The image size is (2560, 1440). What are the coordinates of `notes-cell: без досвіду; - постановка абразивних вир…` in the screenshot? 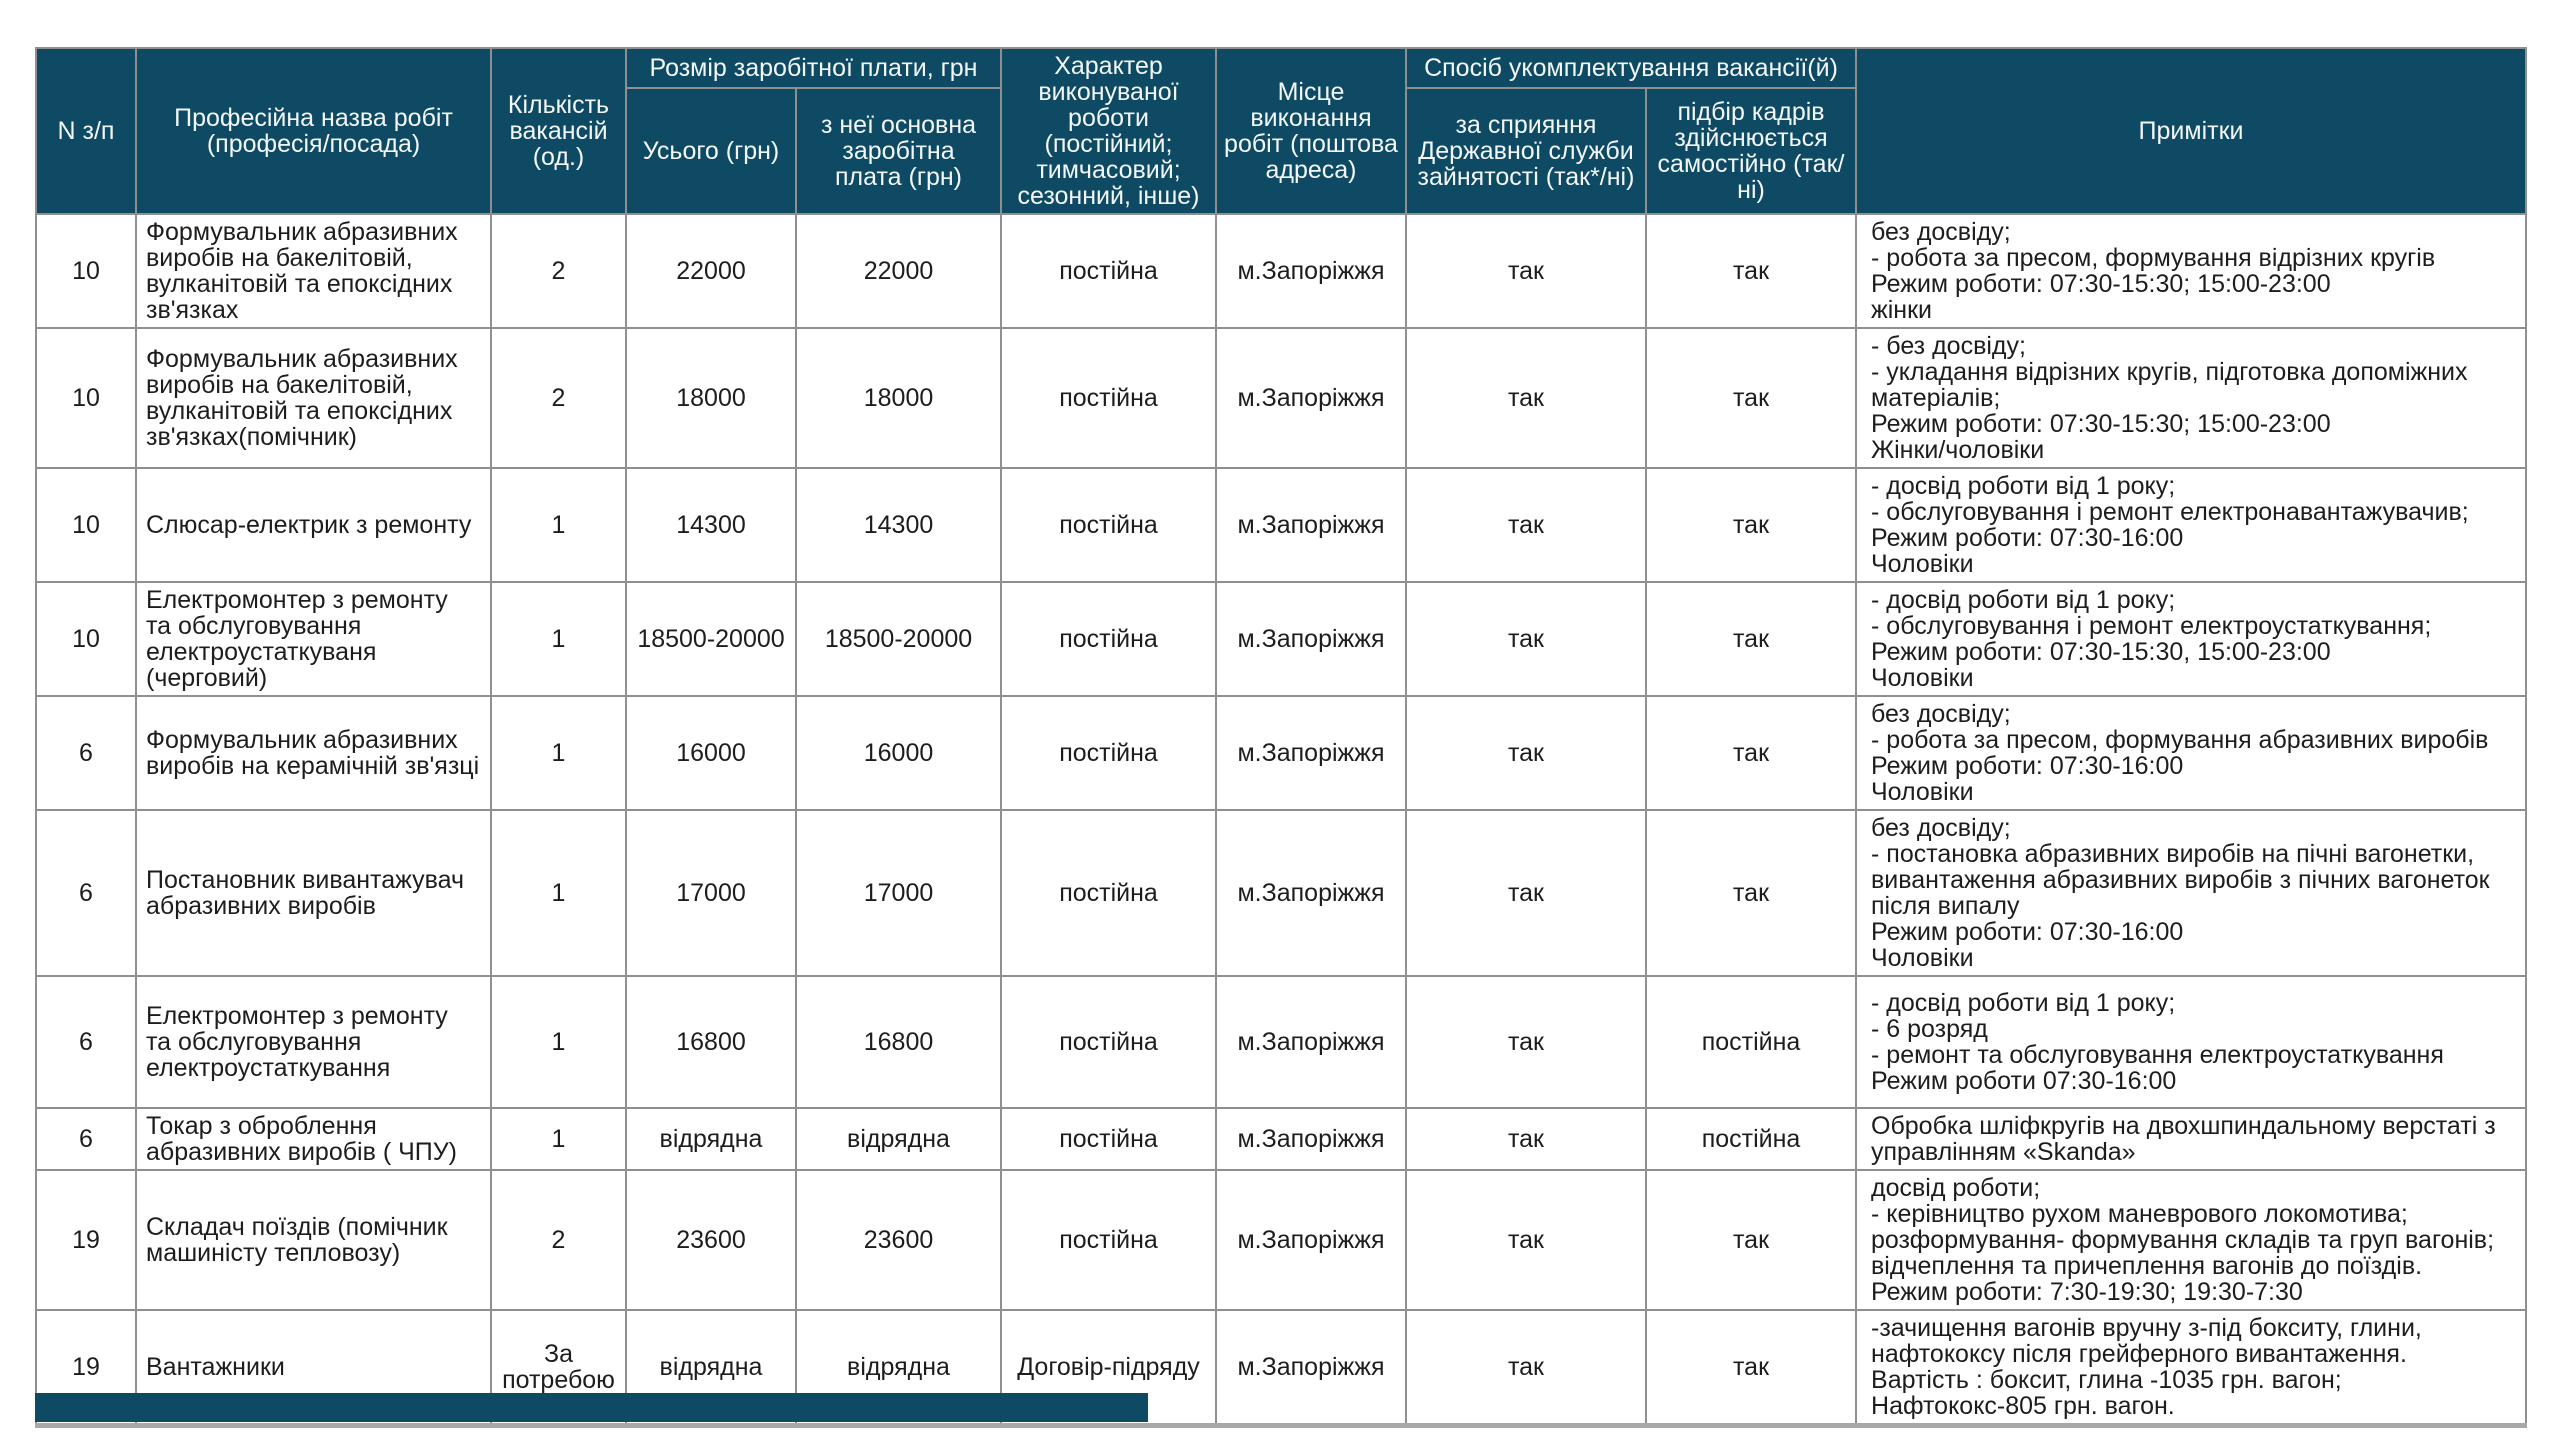 It's located at (2191, 893).